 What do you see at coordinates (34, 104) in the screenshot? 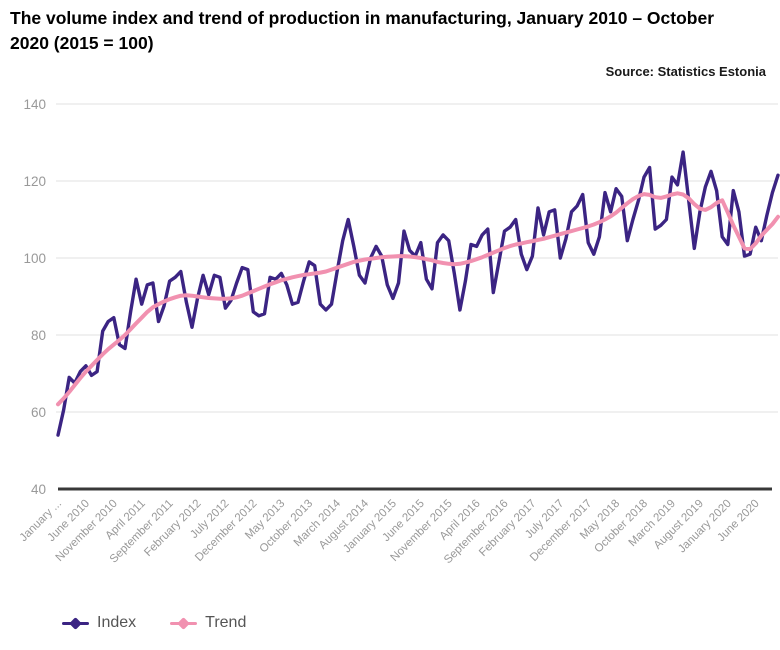
I see `y-axis-tick-label: 140` at bounding box center [34, 104].